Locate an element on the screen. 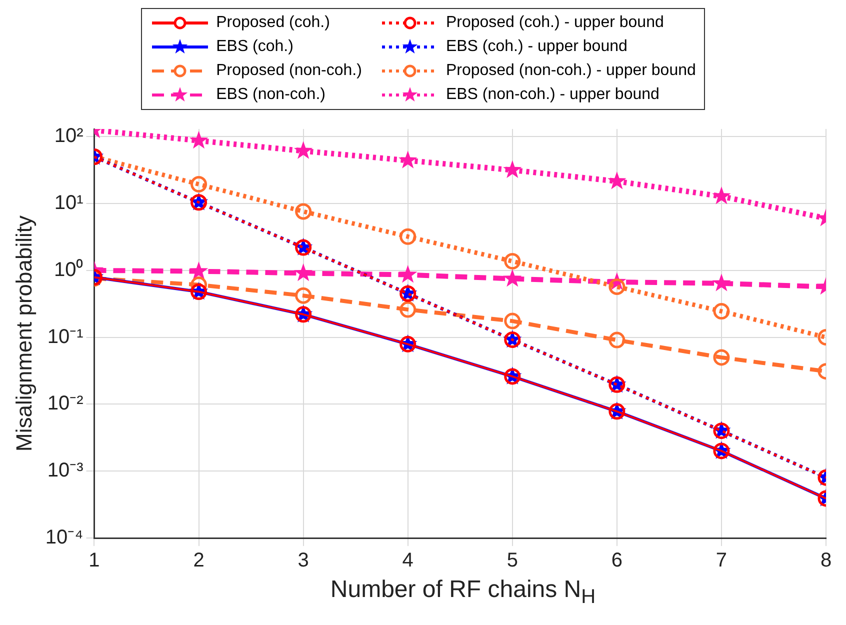 The height and width of the screenshot is (625, 846). y-tick-label: 10⁰ is located at coordinates (69, 269).